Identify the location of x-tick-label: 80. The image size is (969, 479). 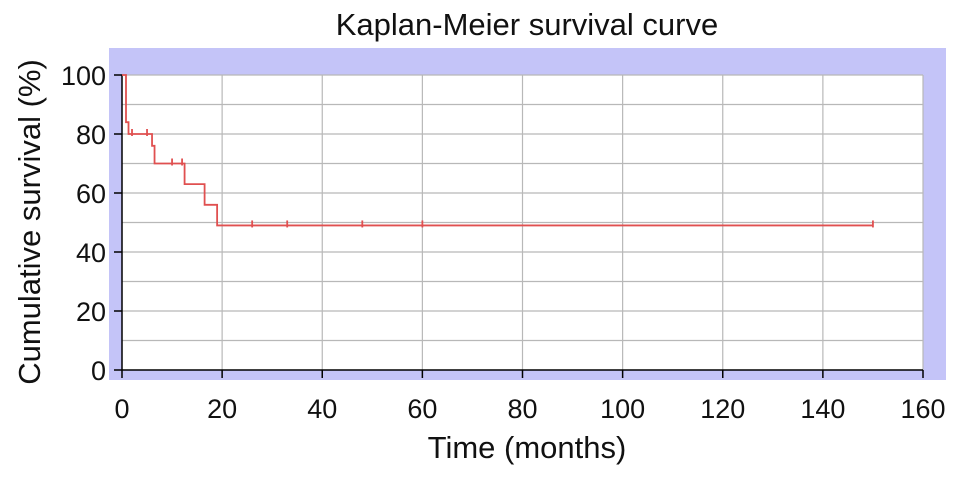
(522, 409).